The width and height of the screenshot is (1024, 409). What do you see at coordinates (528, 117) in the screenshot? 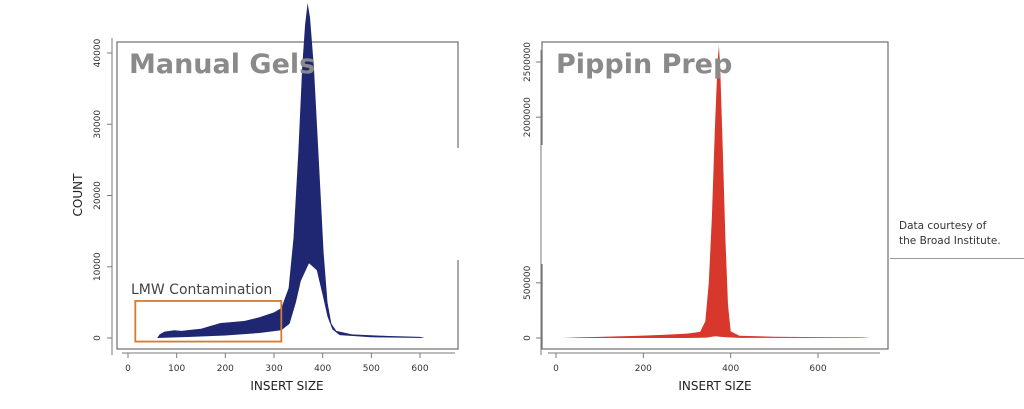
I see `y-tick-label: 2000000` at bounding box center [528, 117].